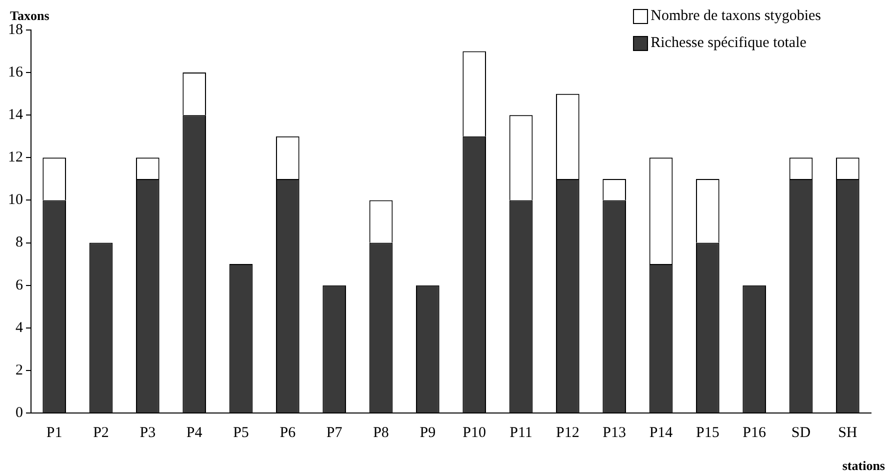 The width and height of the screenshot is (891, 475). What do you see at coordinates (15, 200) in the screenshot?
I see `y-tick-label: 10` at bounding box center [15, 200].